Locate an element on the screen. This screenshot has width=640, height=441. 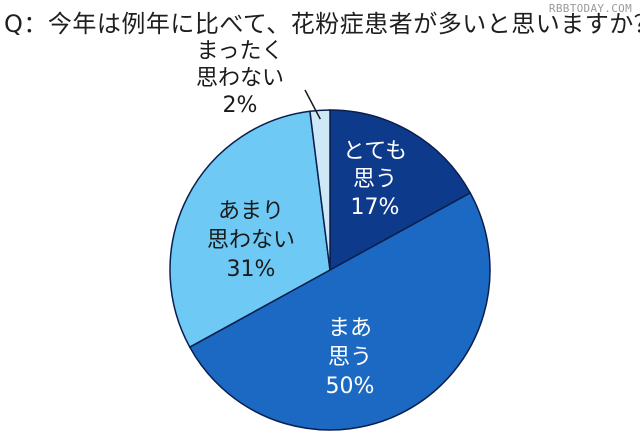
slice-label: あまり思わない 31% is located at coordinates (251, 240).